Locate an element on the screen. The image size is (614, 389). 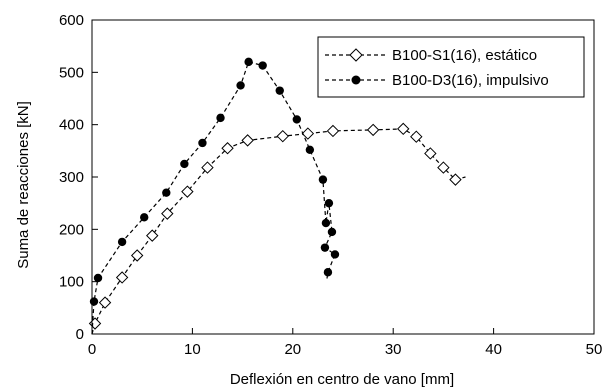
legend-label-impulsive: B100-D3(16), impulsivo is located at coordinates (470, 80).